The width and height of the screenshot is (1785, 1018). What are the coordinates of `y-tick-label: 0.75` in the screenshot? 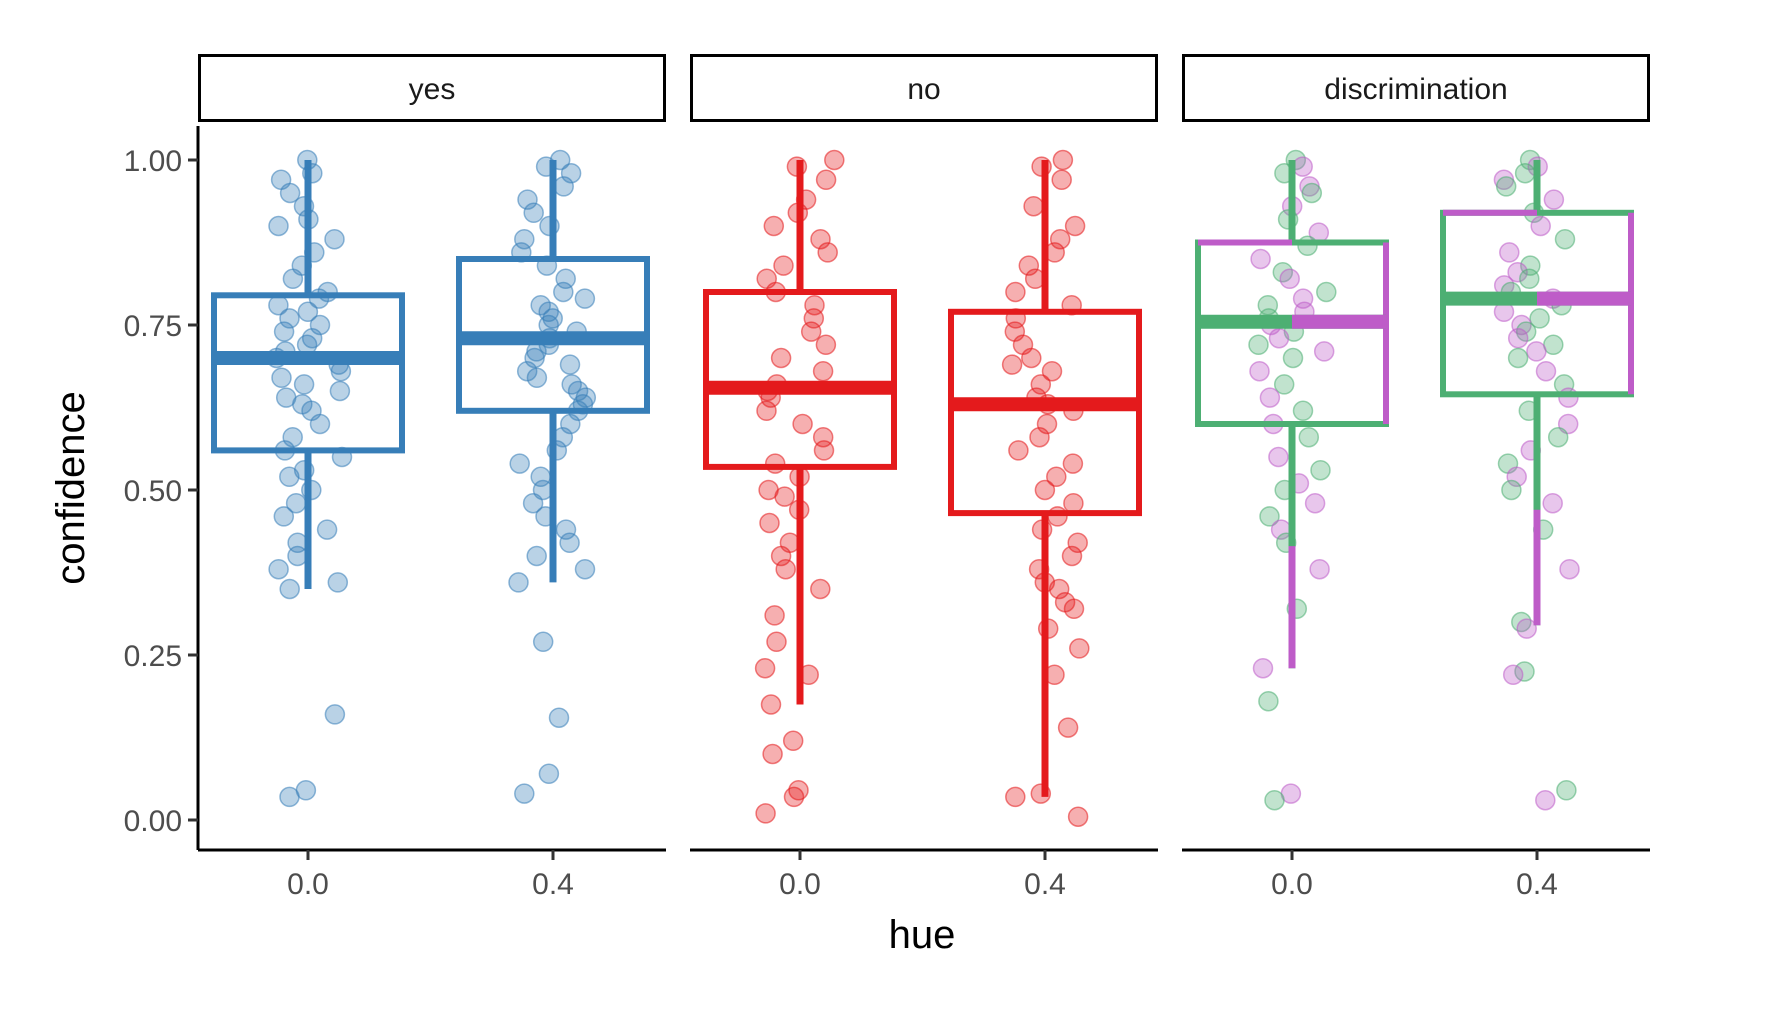 It's located at (153, 326).